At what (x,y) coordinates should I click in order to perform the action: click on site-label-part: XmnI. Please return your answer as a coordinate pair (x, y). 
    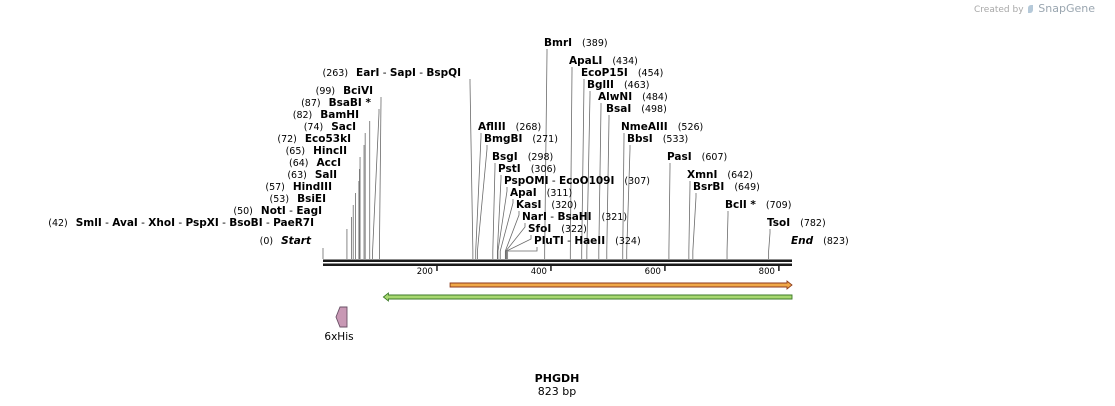
    Looking at the image, I should click on (702, 175).